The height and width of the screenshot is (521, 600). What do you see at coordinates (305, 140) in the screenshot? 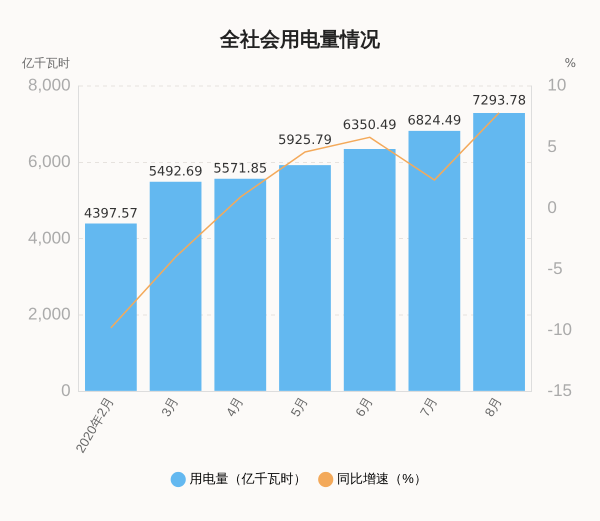
I see `data-label: 5925.79` at bounding box center [305, 140].